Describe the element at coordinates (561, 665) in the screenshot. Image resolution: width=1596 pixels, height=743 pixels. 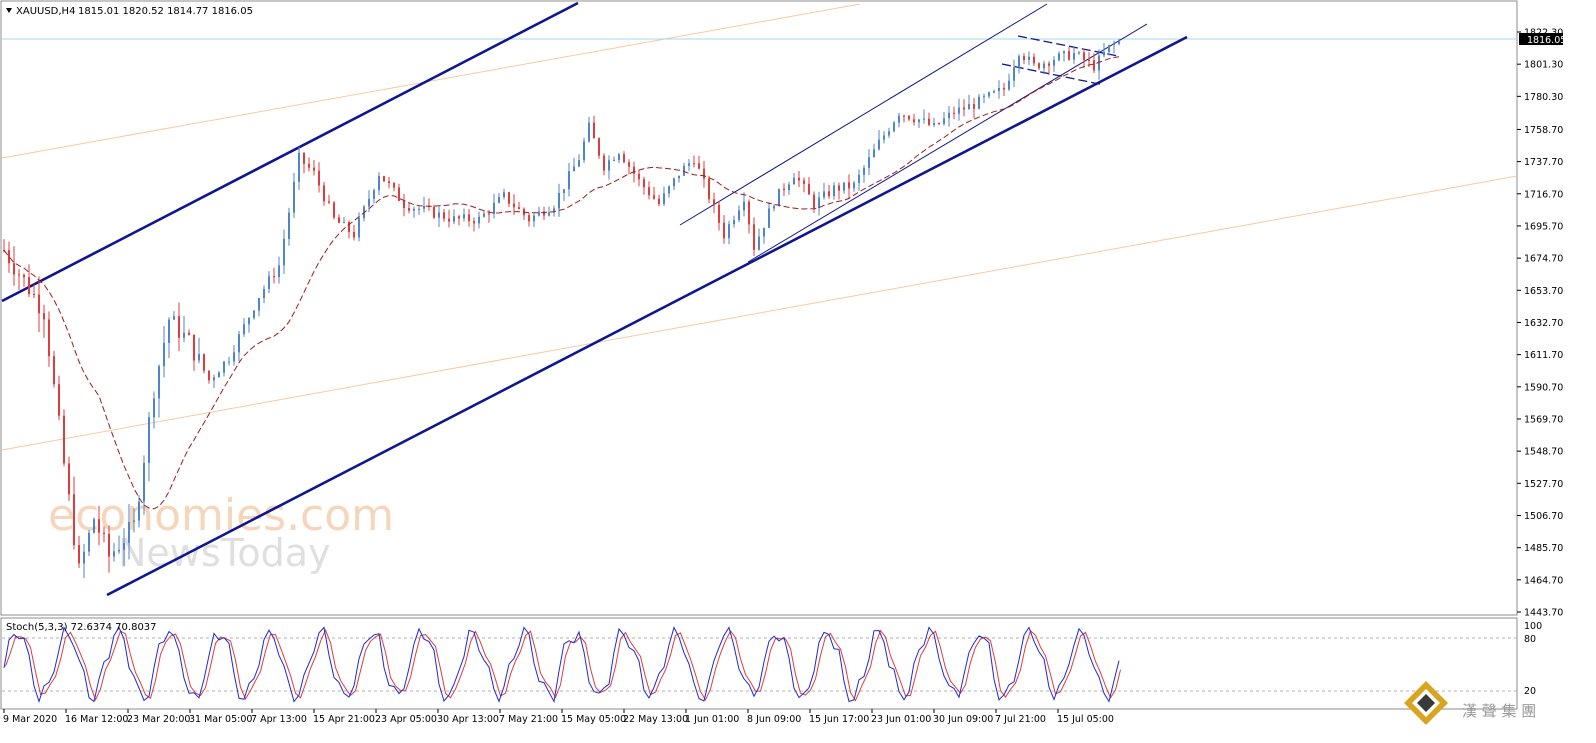
I see `stoch-main-line` at that location.